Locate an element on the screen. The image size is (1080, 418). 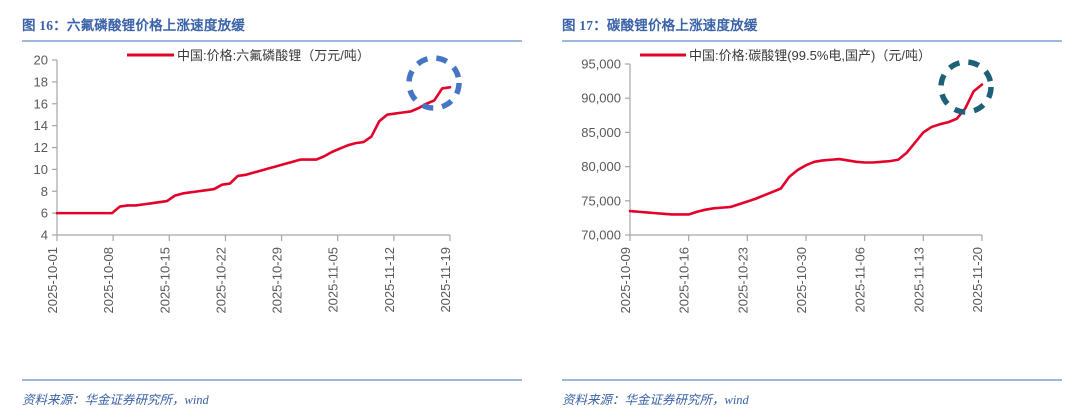
y-tick-label: 10 is located at coordinates (41, 169).